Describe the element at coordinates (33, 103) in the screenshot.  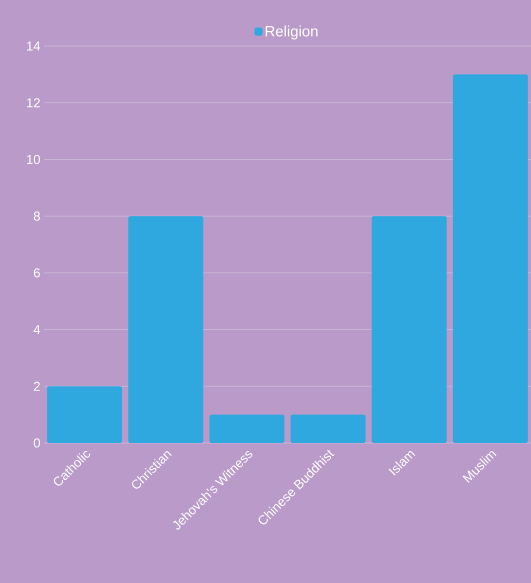
I see `y-tick-label: 12` at that location.